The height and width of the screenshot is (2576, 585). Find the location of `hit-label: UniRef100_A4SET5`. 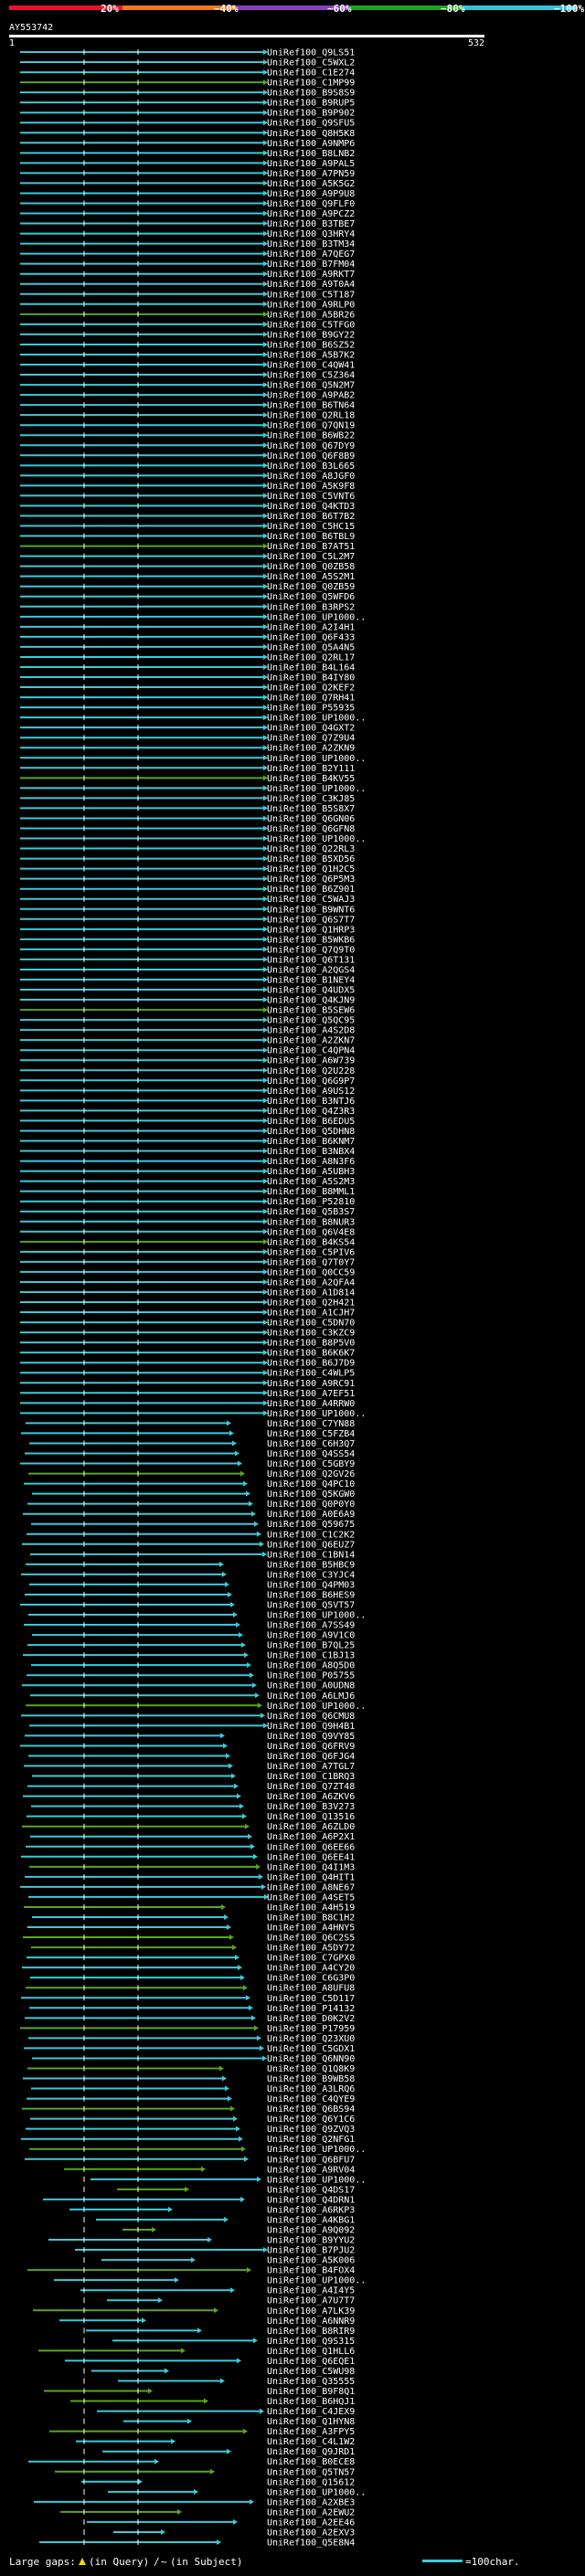

hit-label: UniRef100_A4SET5 is located at coordinates (311, 1897).